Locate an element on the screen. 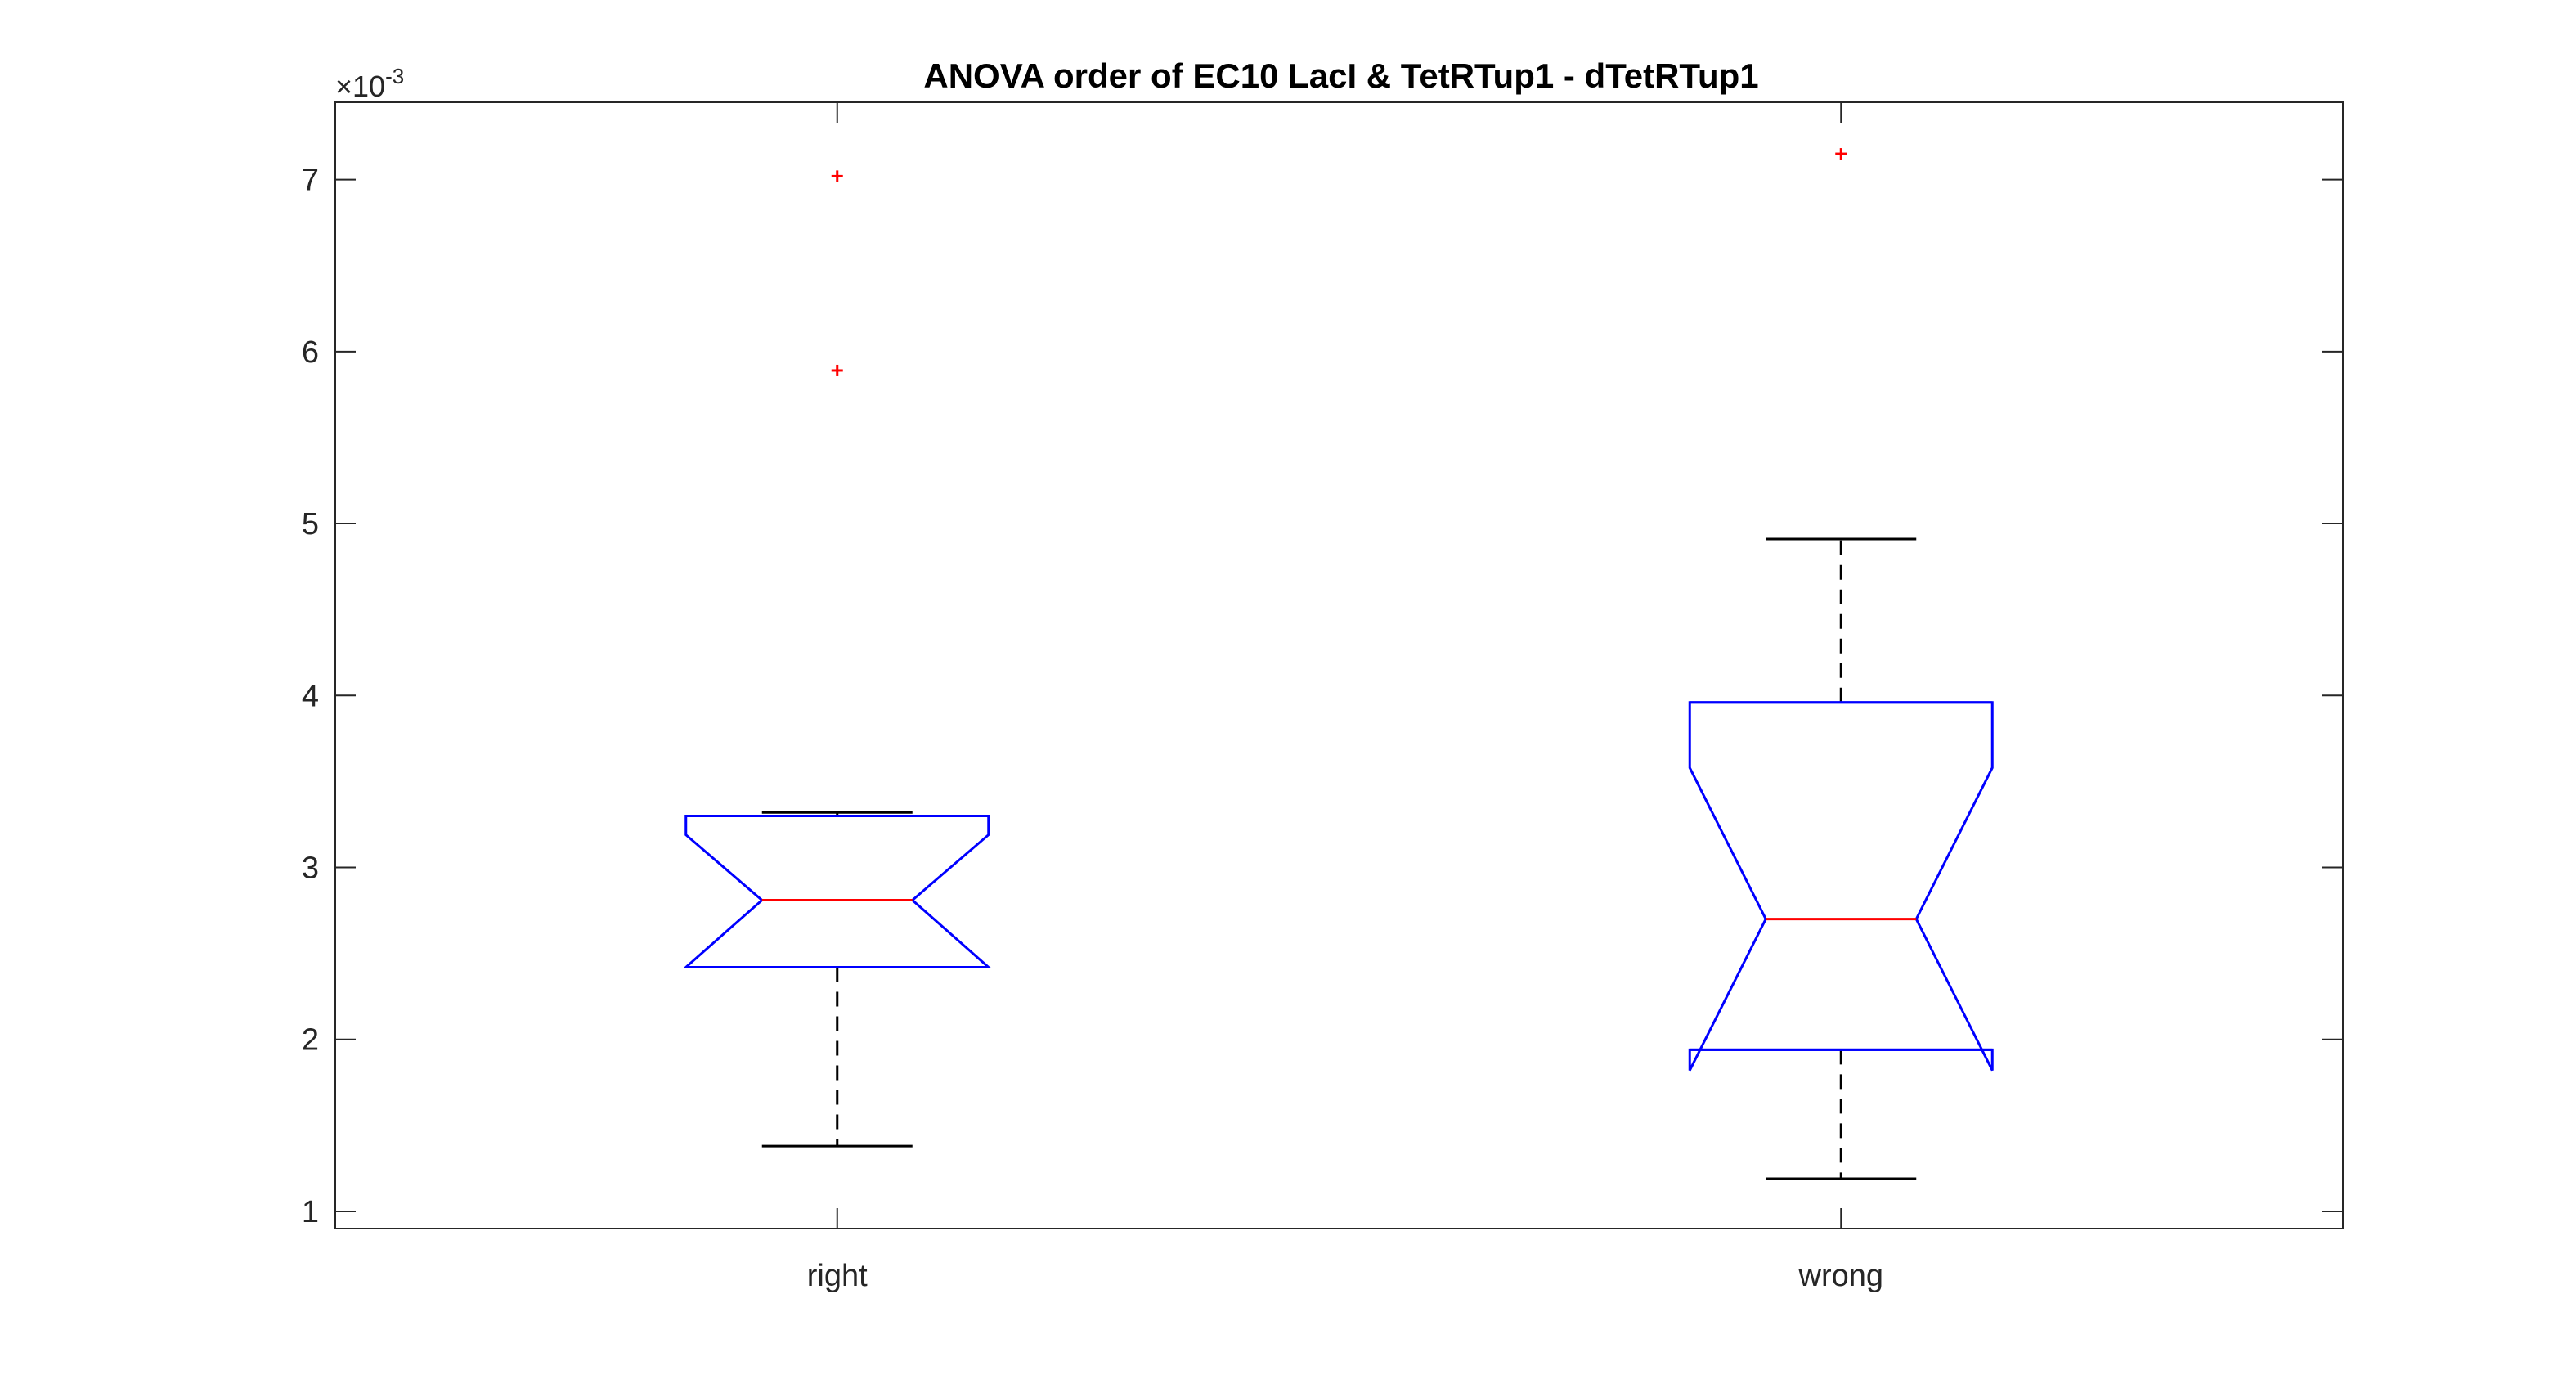 This screenshot has height=1375, width=2576. x-tick-label: wrong is located at coordinates (1841, 1276).